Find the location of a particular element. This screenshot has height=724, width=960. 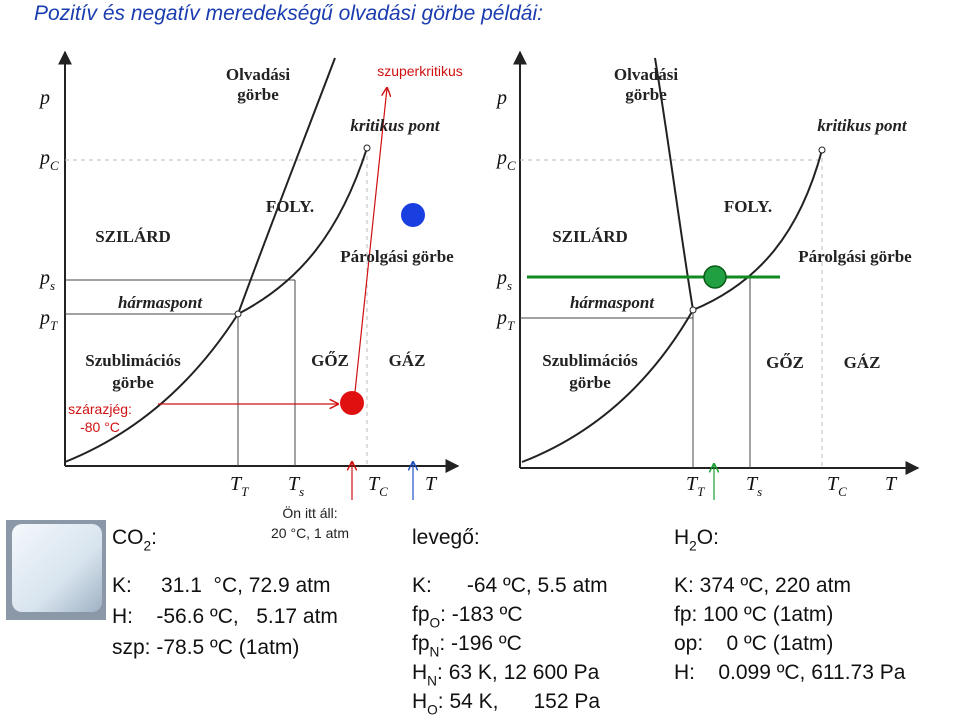

air-line-rest: : -196 ºC is located at coordinates (480, 643).